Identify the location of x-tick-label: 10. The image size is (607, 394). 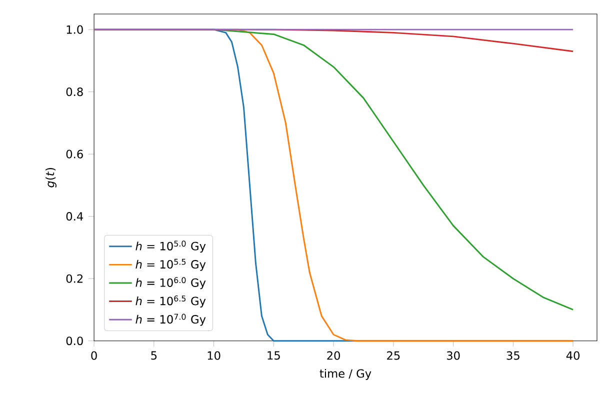
(214, 355).